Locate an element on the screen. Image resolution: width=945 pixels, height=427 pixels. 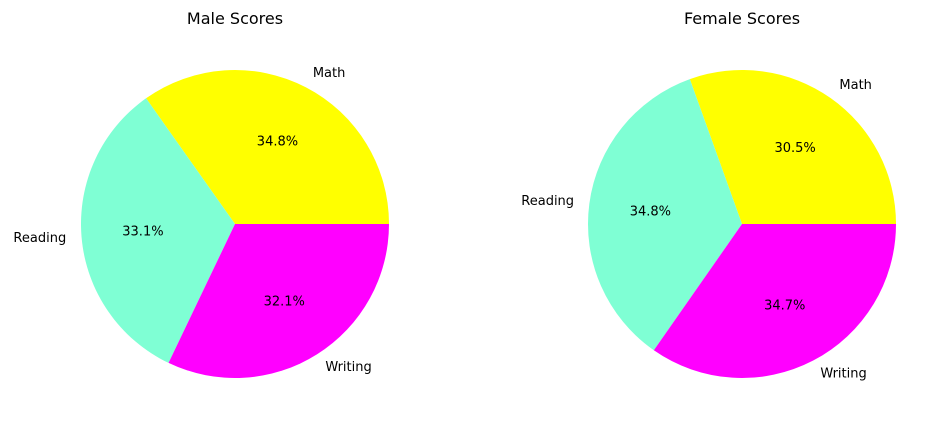
percent-label: 33.1% is located at coordinates (142, 231).